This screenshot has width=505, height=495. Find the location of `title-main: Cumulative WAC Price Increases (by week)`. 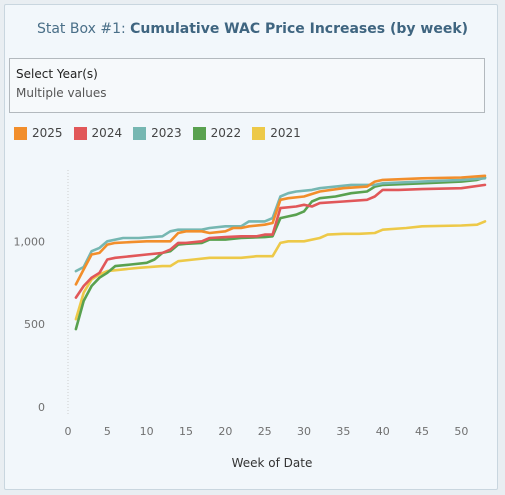

title-main: Cumulative WAC Price Increases (by week) is located at coordinates (299, 29).